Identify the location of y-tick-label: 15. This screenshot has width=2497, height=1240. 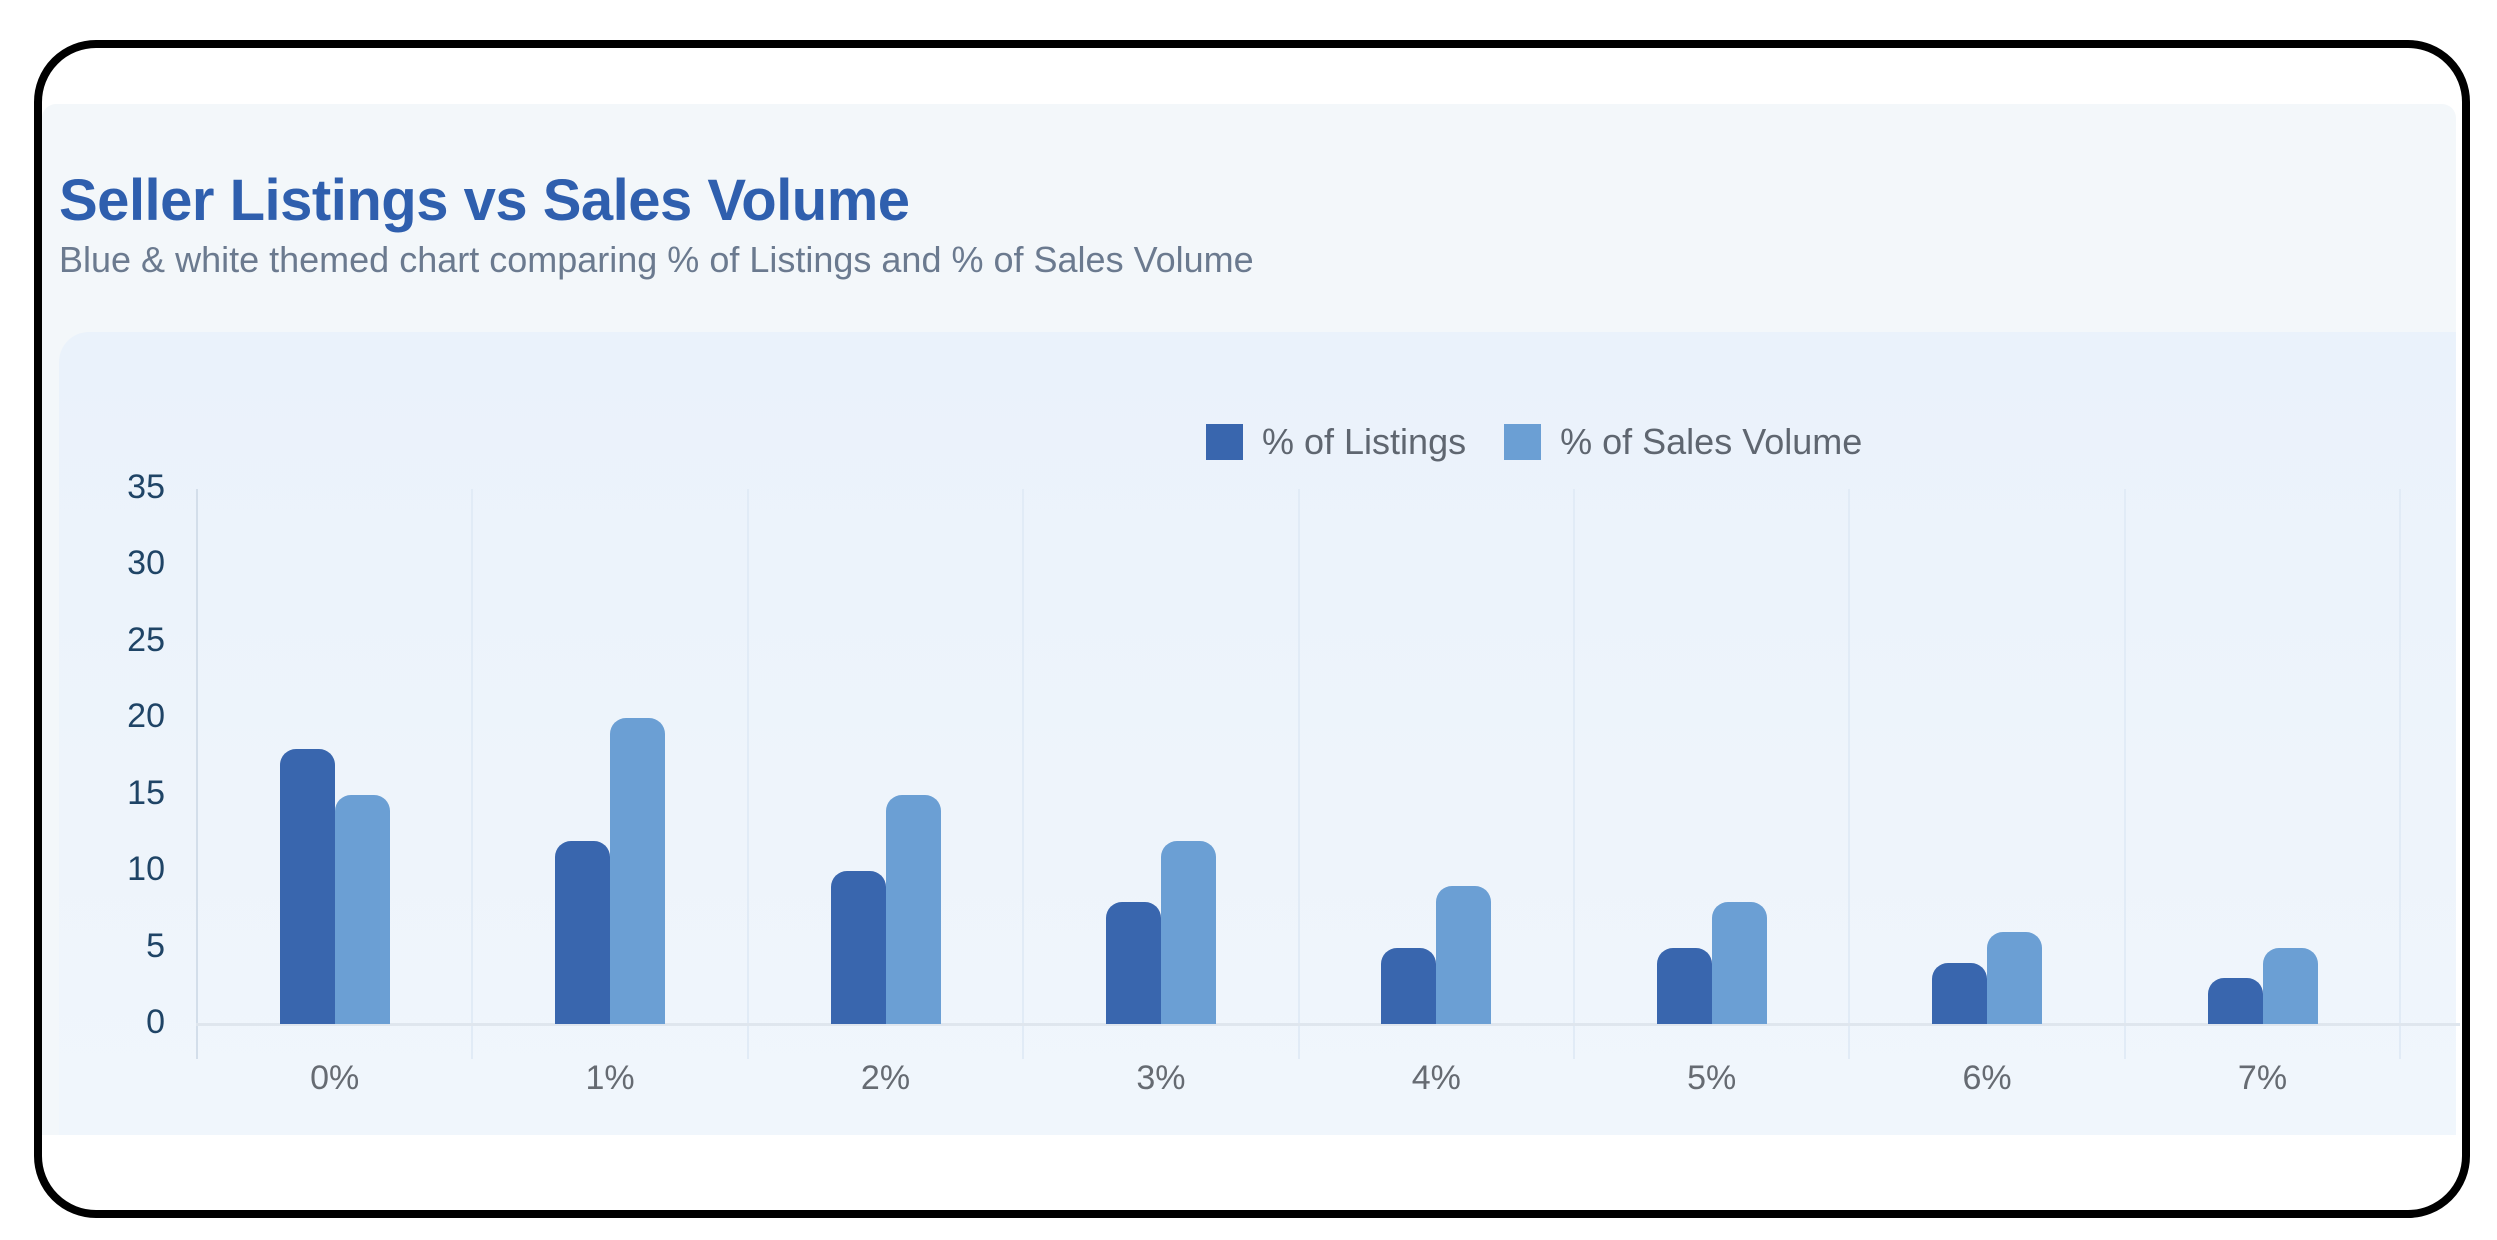
(146, 792).